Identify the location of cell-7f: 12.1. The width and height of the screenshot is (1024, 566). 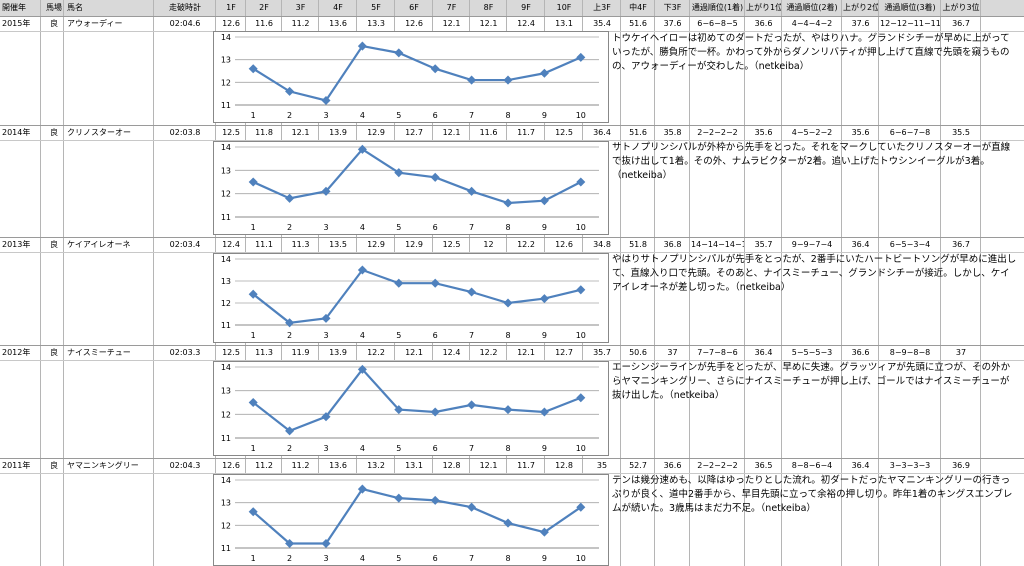
(451, 132).